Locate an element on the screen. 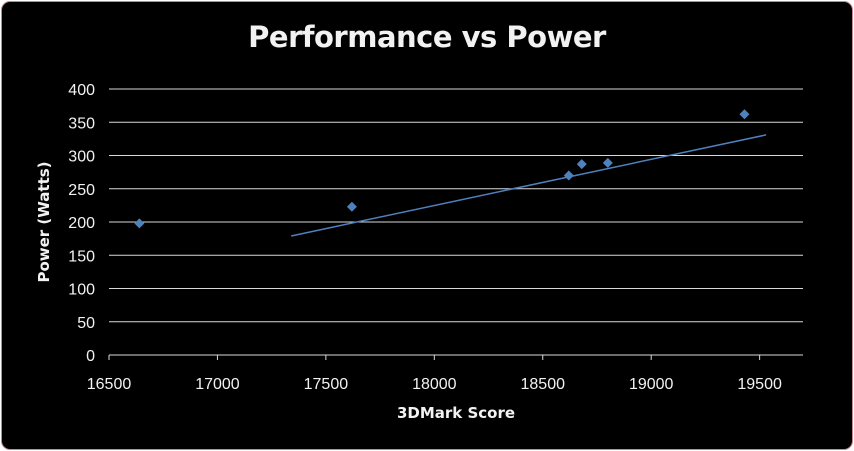 The width and height of the screenshot is (854, 451). y-axis-title: Power (Watts) is located at coordinates (44, 221).